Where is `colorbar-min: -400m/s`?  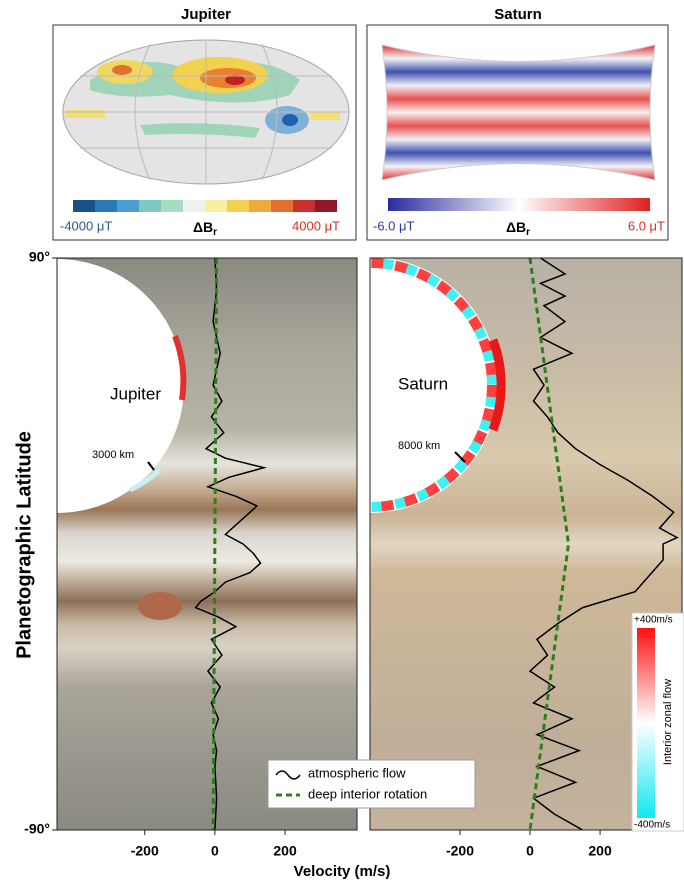 colorbar-min: -400m/s is located at coordinates (652, 825).